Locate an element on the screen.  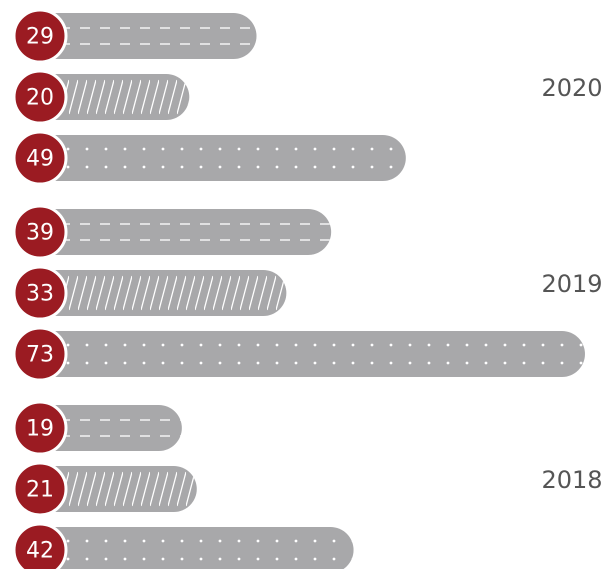
bar-group: 42 is located at coordinates (183, 545).